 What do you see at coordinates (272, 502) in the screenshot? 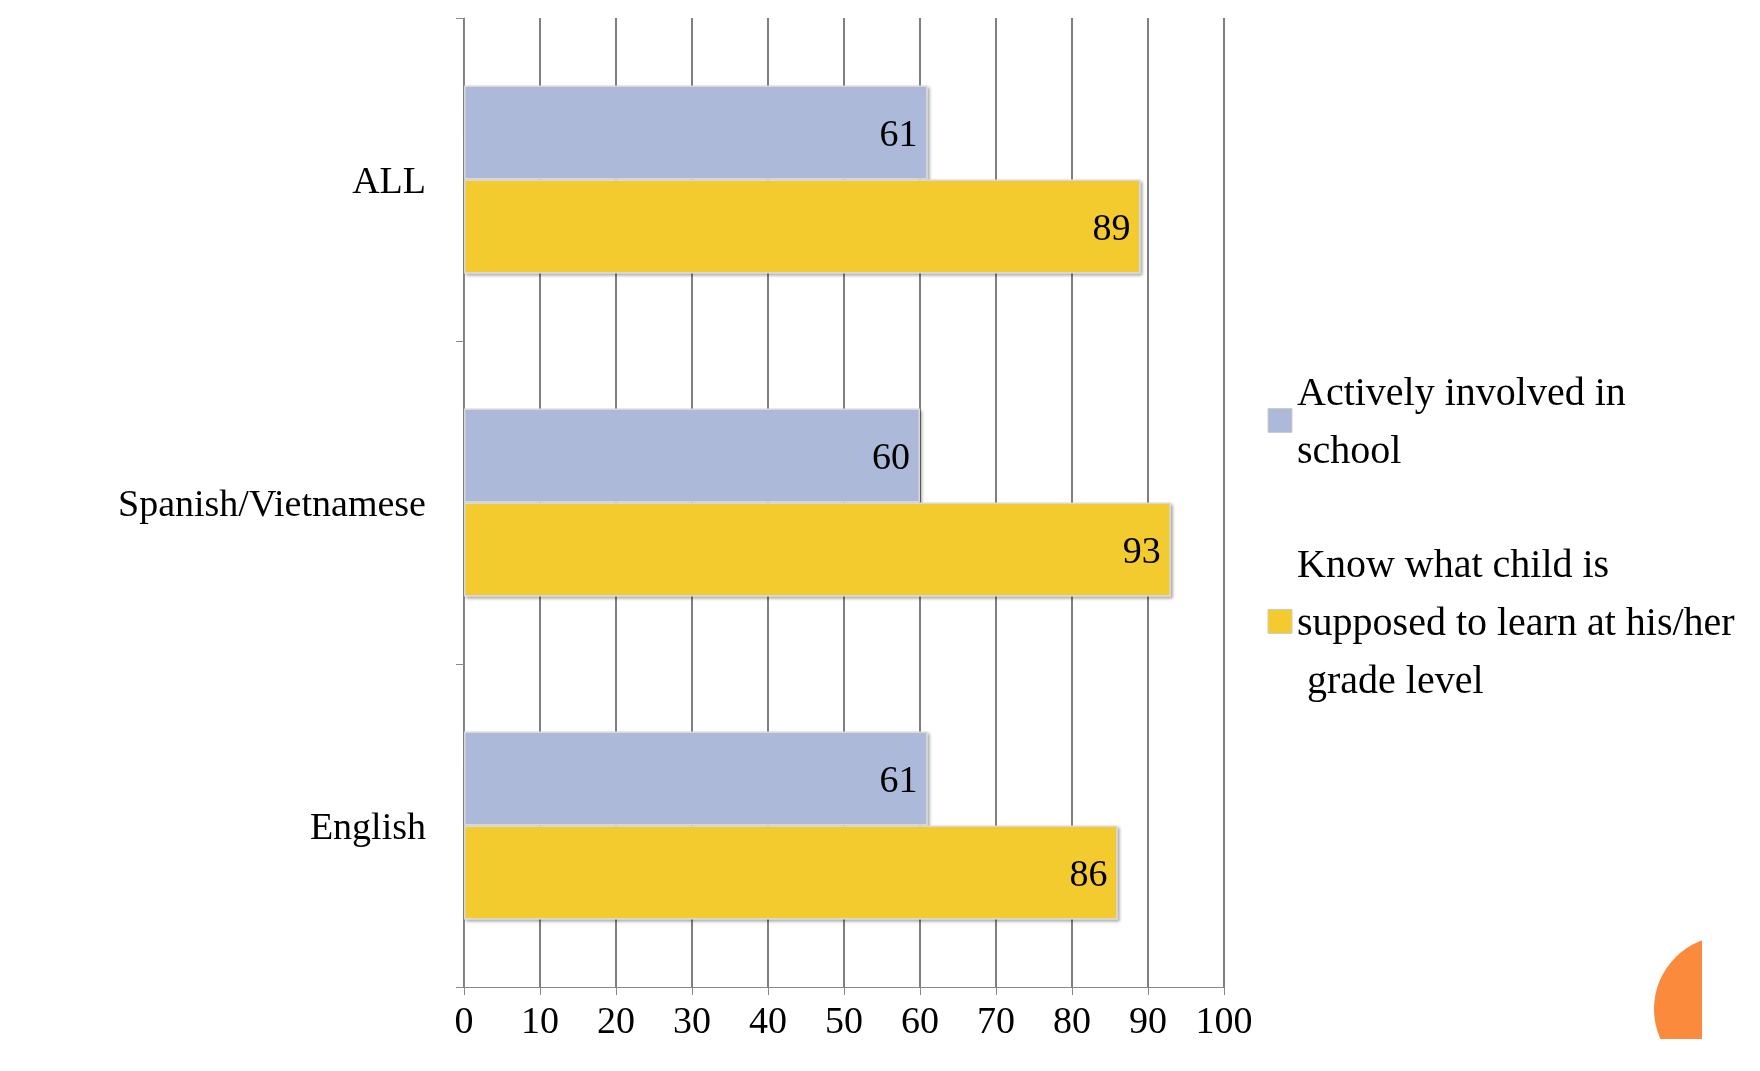
I see `y-tick-label: Spanish/Vietnamese` at bounding box center [272, 502].